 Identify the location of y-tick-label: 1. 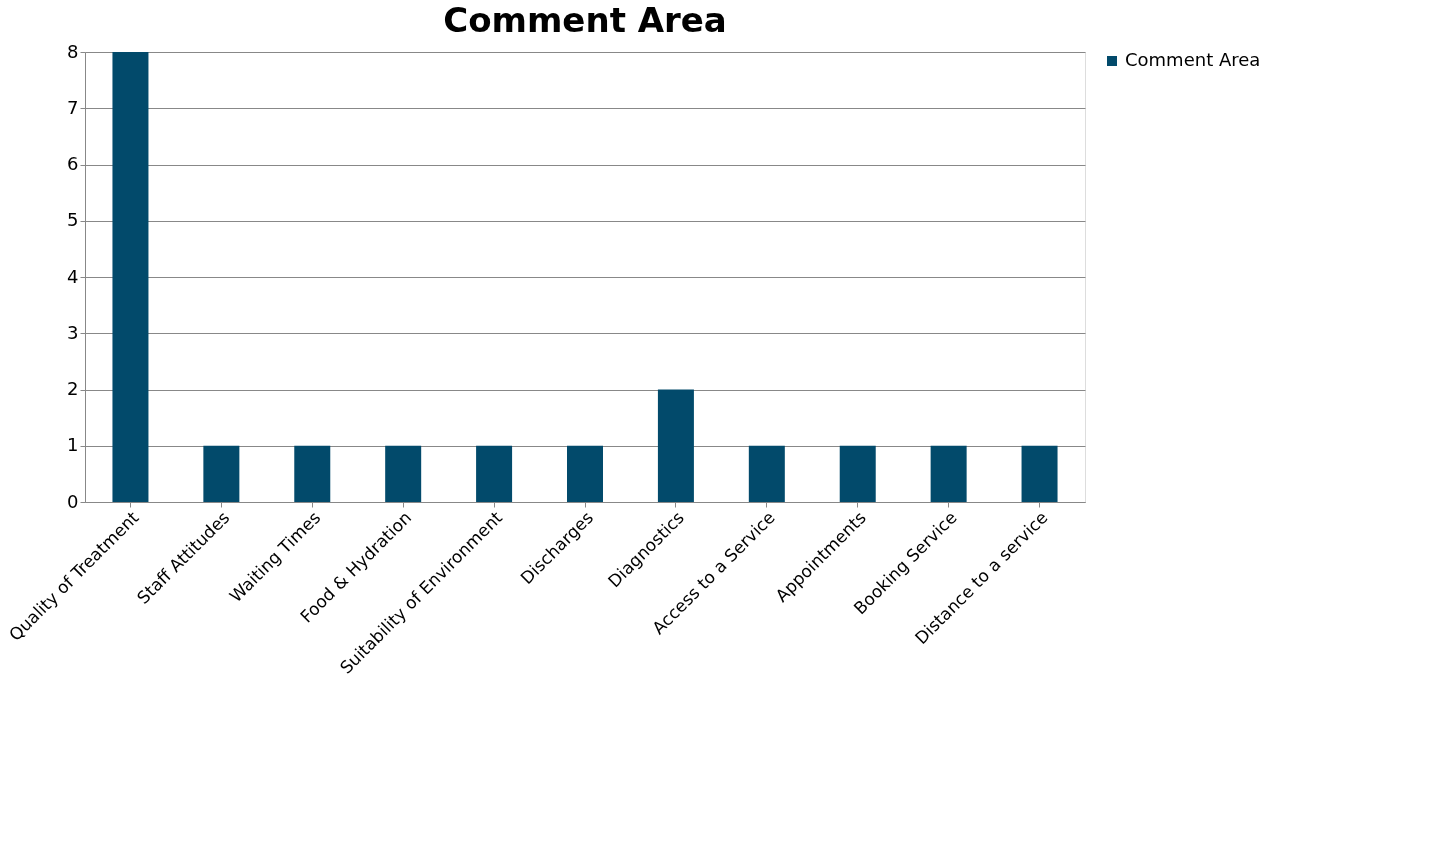
(73, 445).